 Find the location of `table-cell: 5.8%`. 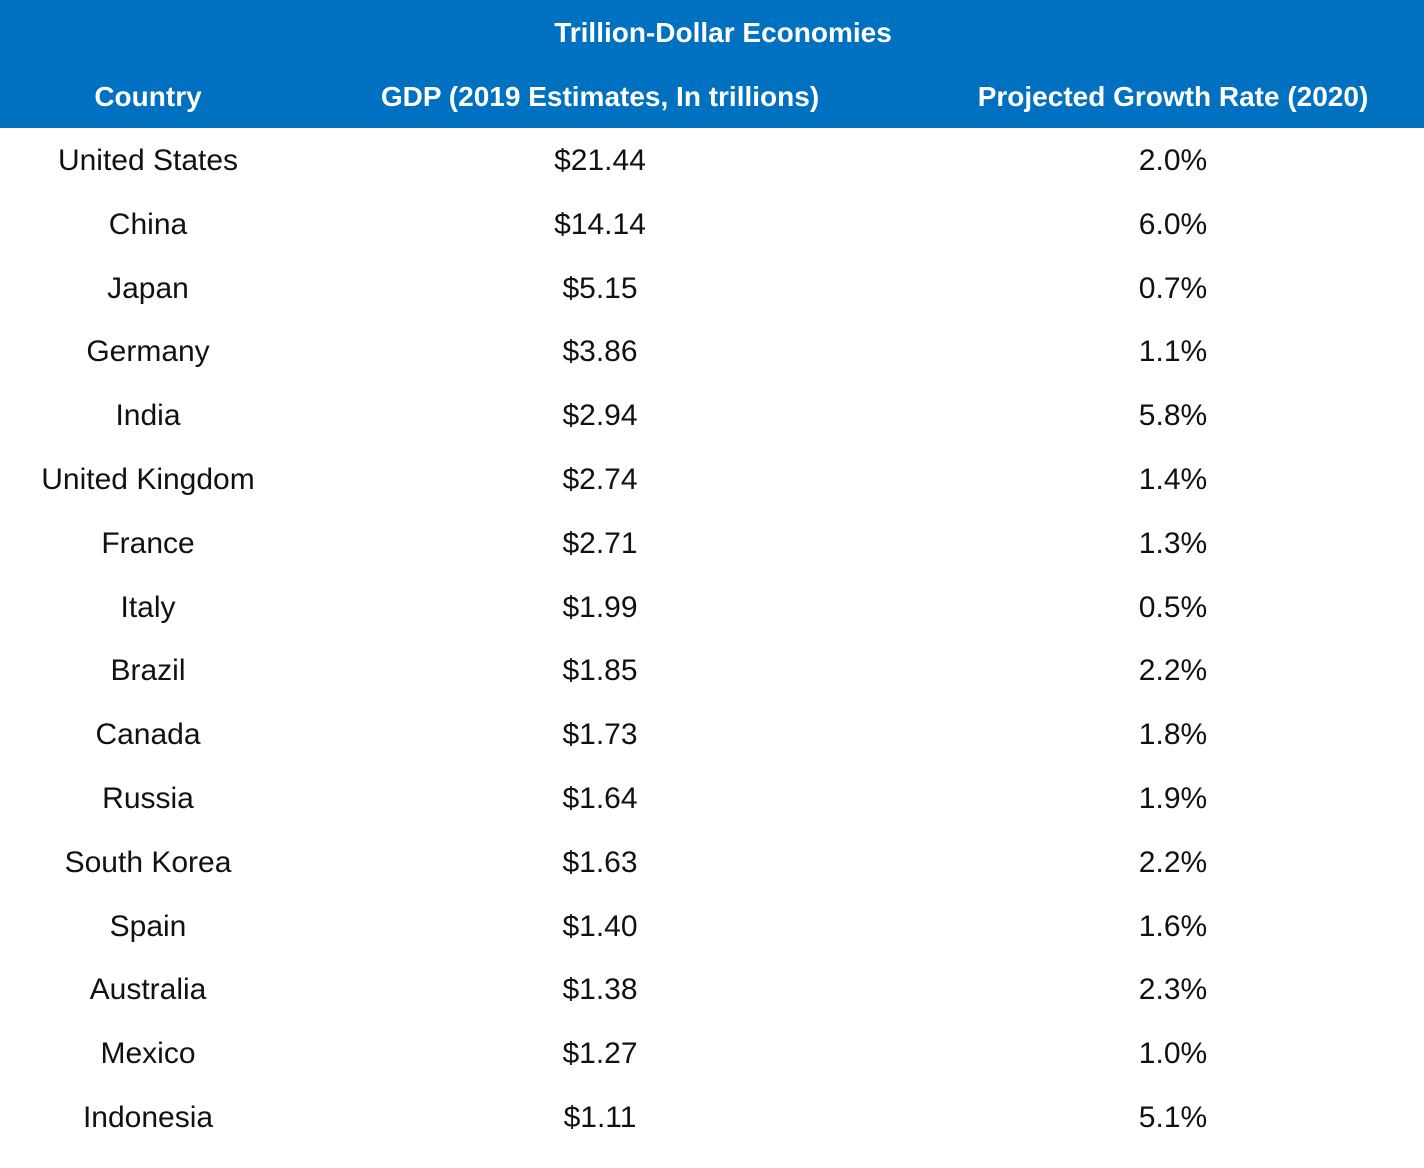

table-cell: 5.8% is located at coordinates (1173, 416).